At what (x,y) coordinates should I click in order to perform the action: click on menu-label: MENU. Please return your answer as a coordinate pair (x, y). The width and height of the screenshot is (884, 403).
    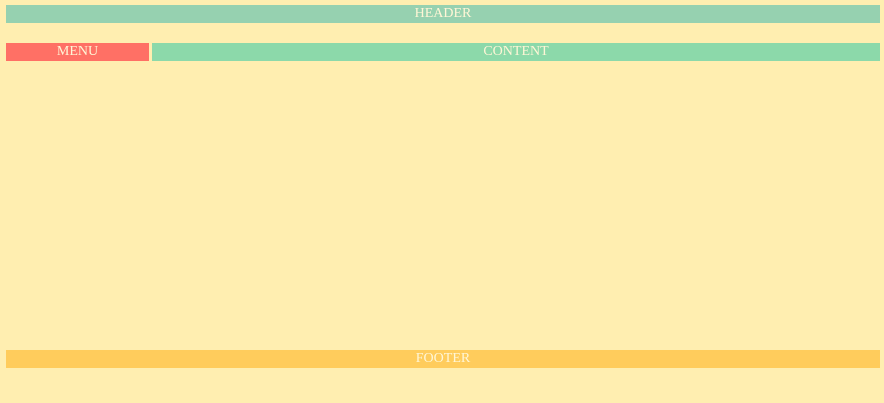
    Looking at the image, I should click on (77, 51).